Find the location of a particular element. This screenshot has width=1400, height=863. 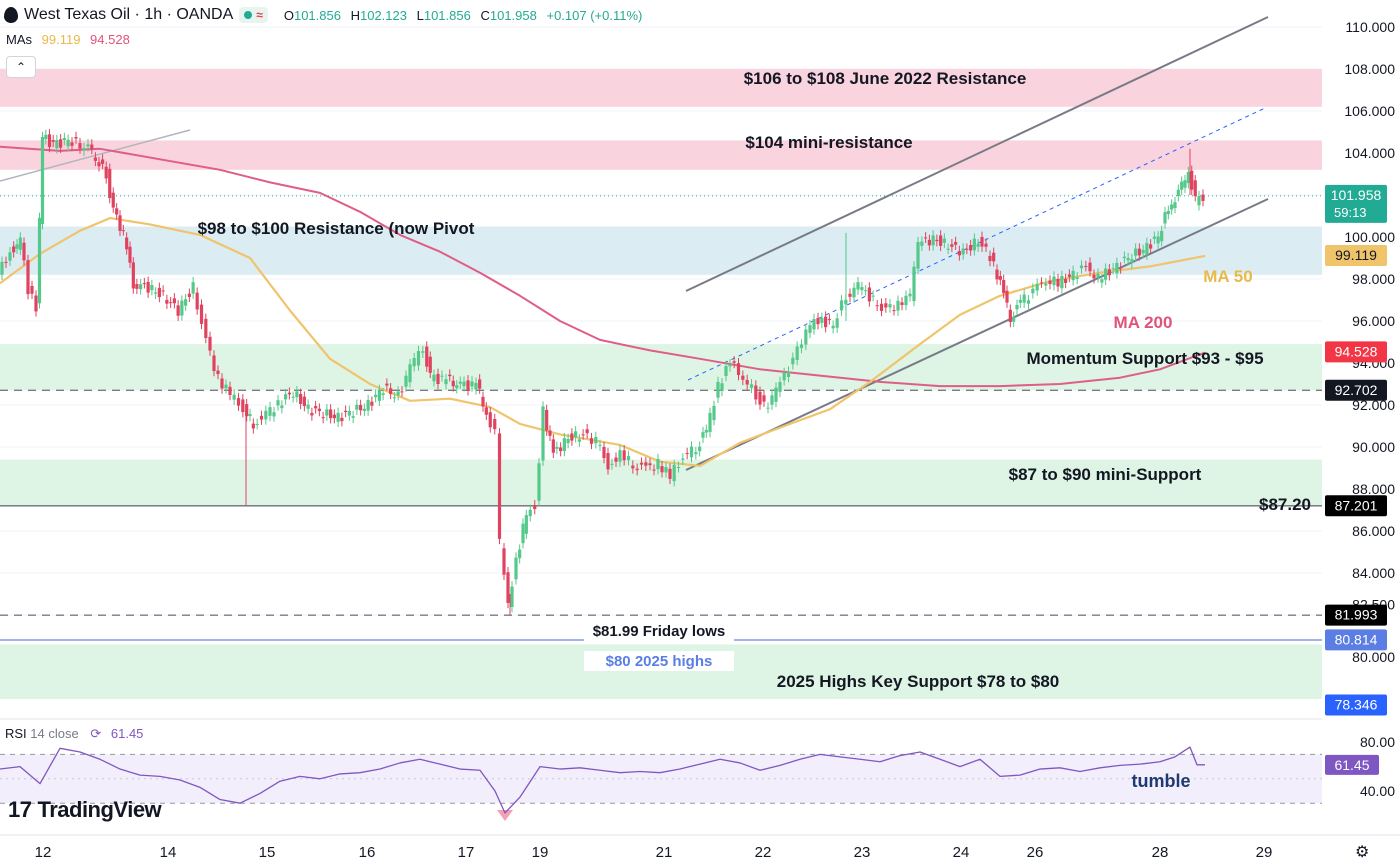

close-label: C is located at coordinates (485, 15).